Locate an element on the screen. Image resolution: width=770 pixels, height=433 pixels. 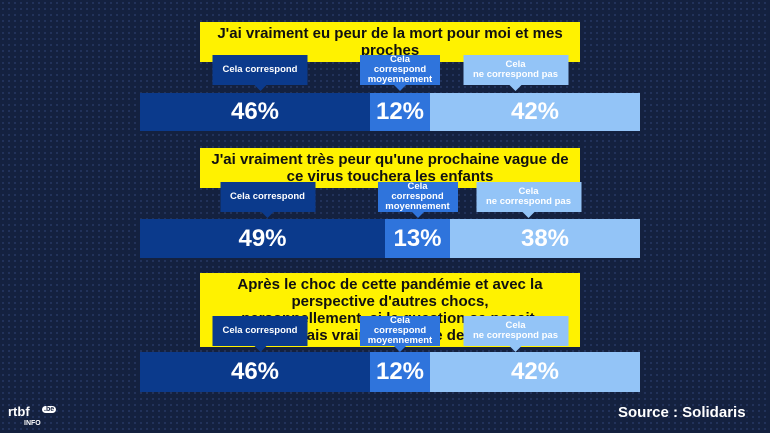
value-label: 38% is located at coordinates (545, 238).